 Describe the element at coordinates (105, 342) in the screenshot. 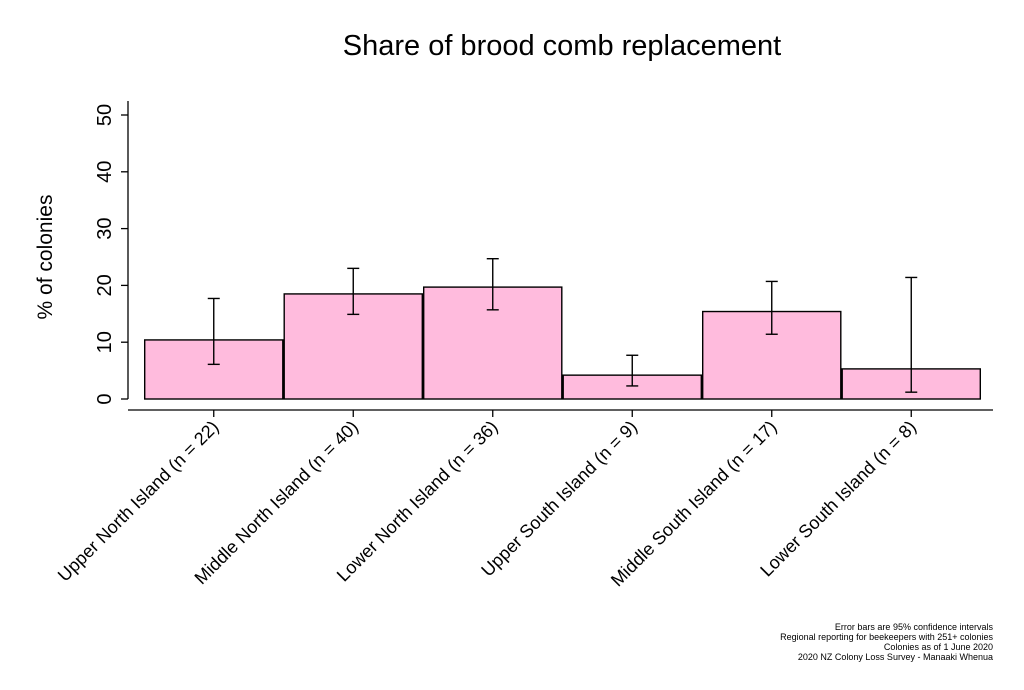

I see `y-tick-label: 10` at that location.